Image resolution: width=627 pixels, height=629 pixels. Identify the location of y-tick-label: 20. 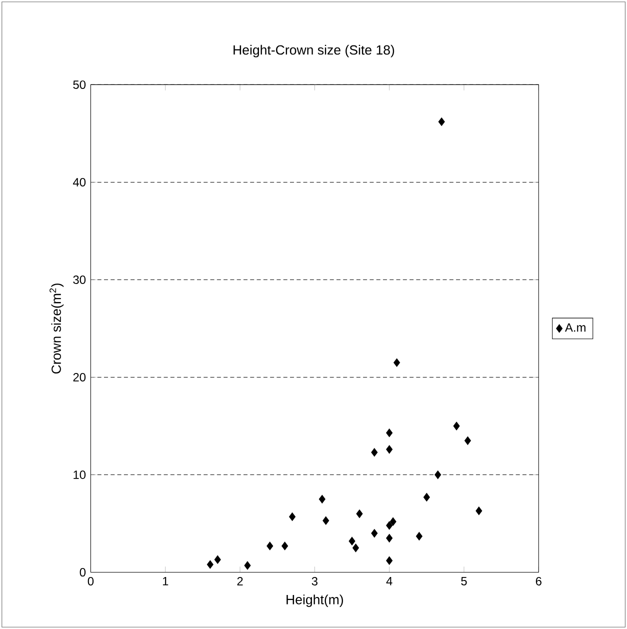
(79, 377).